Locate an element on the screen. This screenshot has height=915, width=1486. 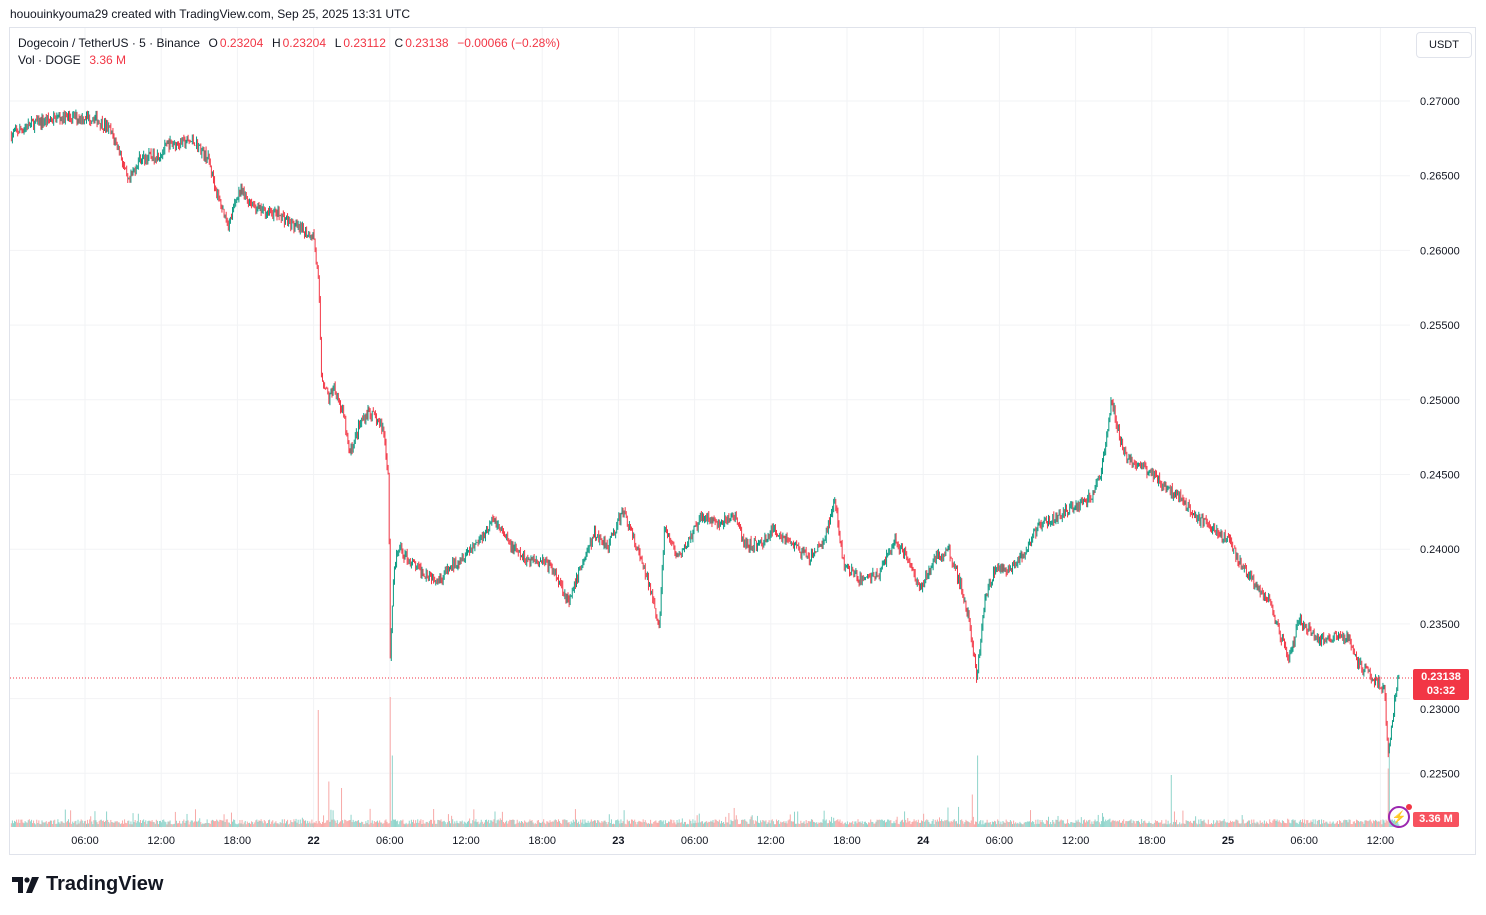
lightning-icon: ⚡ is located at coordinates (1400, 816).